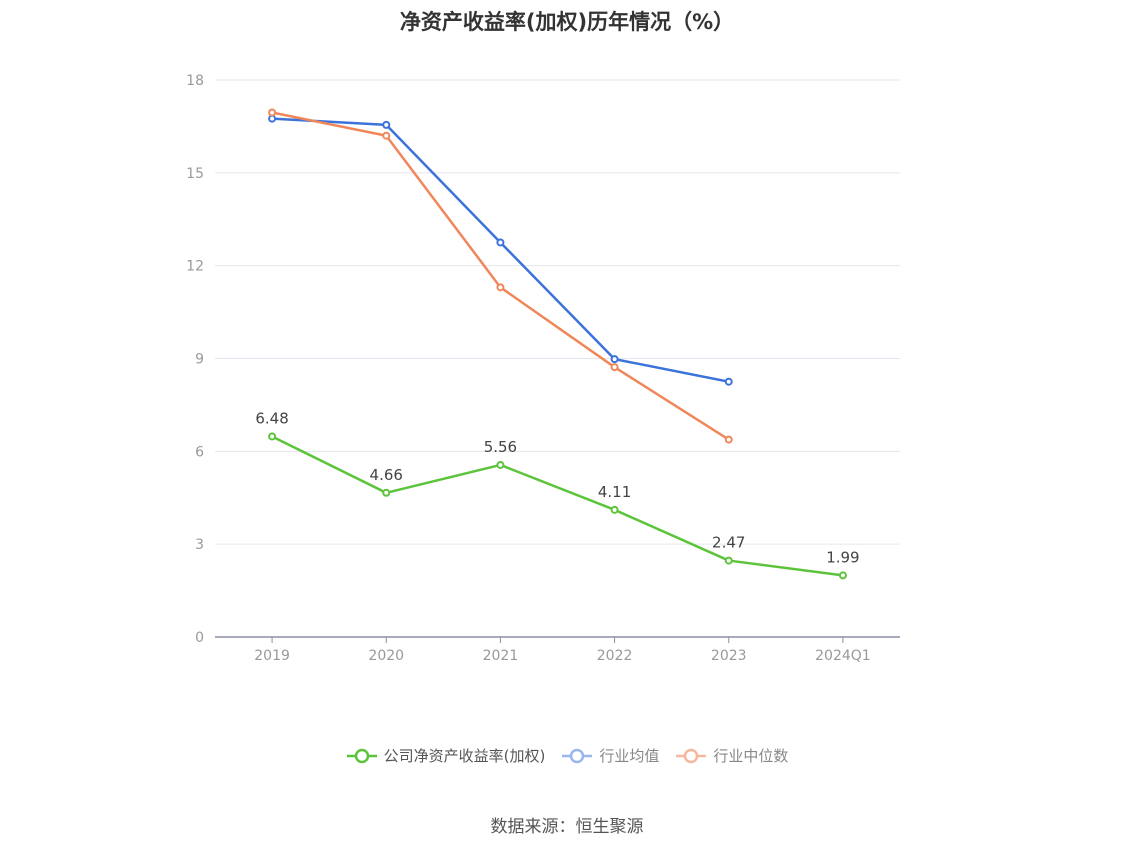 Image resolution: width=1134 pixels, height=849 pixels. What do you see at coordinates (271, 418) in the screenshot?
I see `data-label: 6.48` at bounding box center [271, 418].